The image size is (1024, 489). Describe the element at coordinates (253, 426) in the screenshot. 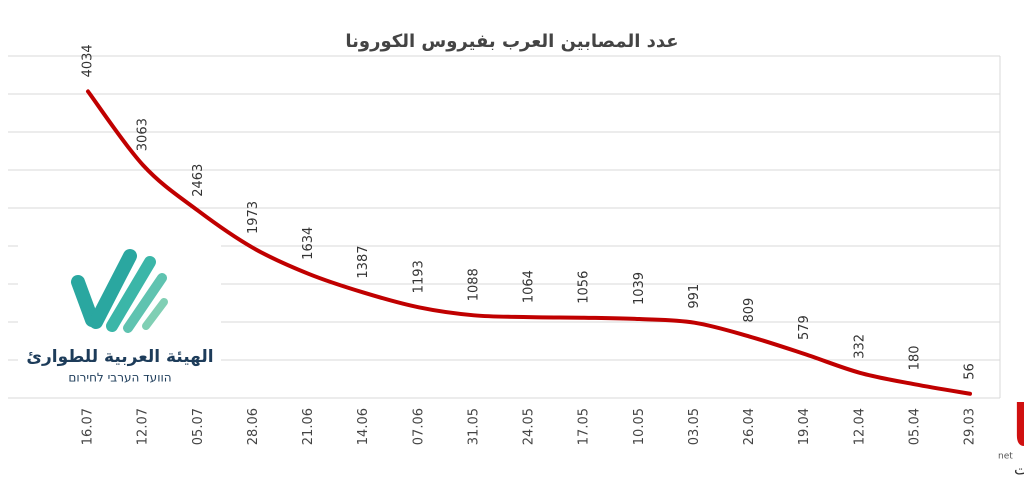

I see `x-tick-label: 28.06` at that location.